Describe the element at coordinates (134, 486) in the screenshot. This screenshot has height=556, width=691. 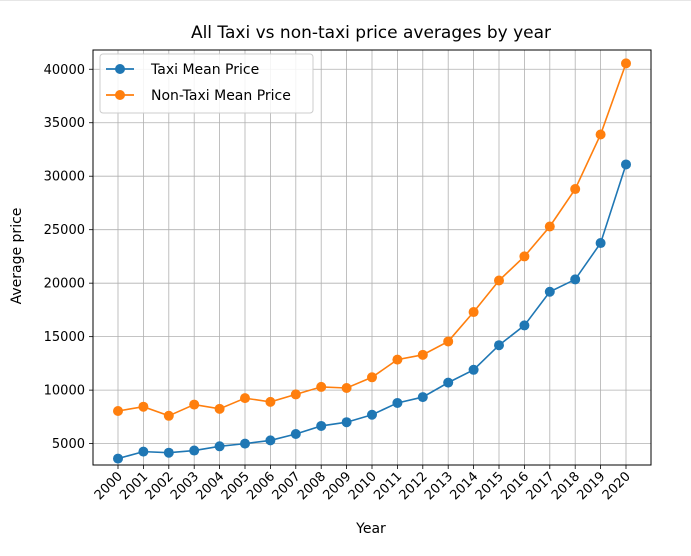
I see `x-tick-label: 2001` at that location.